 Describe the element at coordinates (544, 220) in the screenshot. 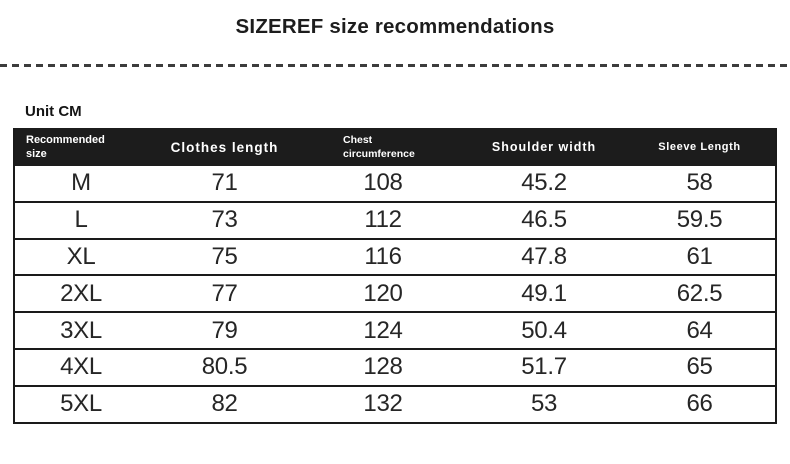

I see `cell-shoulder-width: 46.5` at that location.